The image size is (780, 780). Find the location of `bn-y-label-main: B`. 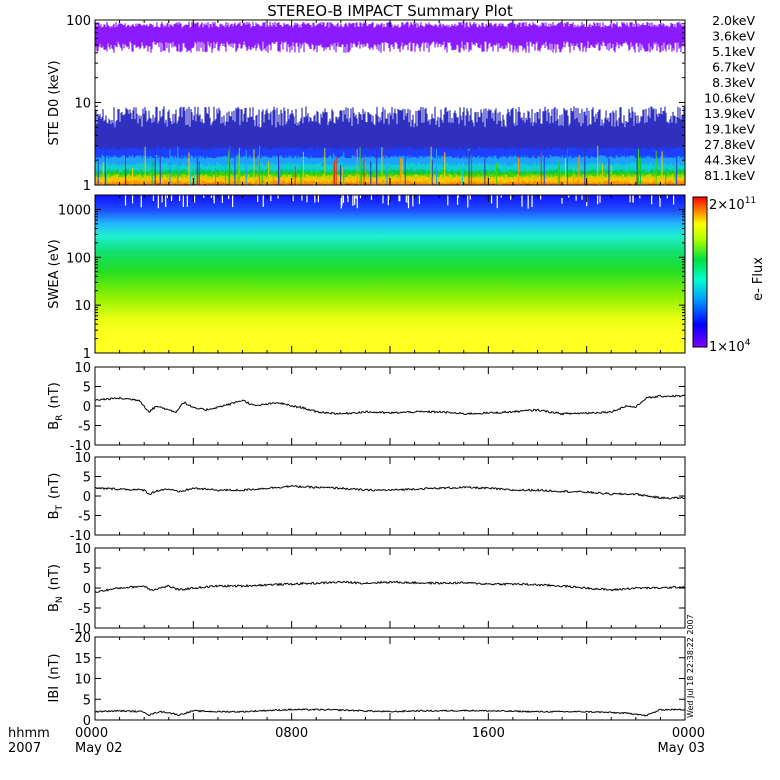

bn-y-label-main: B is located at coordinates (54, 607).